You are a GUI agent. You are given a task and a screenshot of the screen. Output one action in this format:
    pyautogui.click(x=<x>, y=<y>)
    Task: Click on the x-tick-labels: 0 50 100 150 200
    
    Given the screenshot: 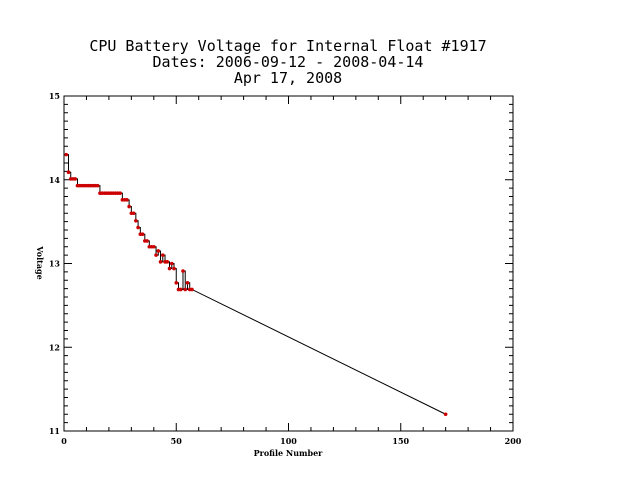 What is the action you would take?
    pyautogui.click(x=291, y=441)
    